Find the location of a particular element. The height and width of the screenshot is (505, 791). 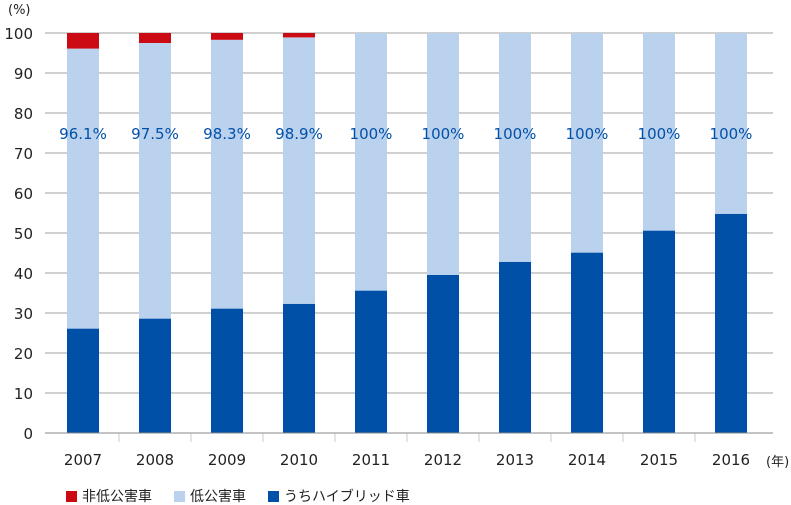

y-tick-label: 80 is located at coordinates (23, 114).